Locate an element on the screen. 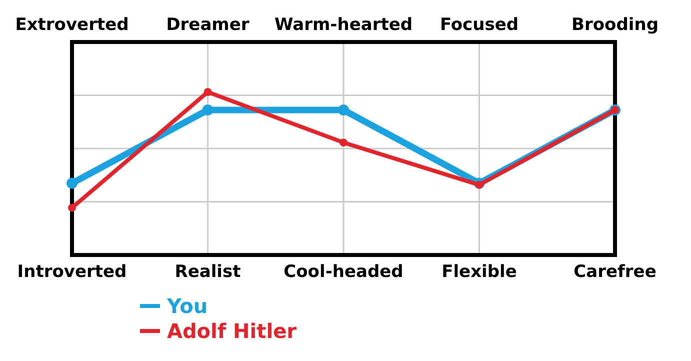 Image resolution: width=691 pixels, height=361 pixels. text: Focused is located at coordinates (479, 25).